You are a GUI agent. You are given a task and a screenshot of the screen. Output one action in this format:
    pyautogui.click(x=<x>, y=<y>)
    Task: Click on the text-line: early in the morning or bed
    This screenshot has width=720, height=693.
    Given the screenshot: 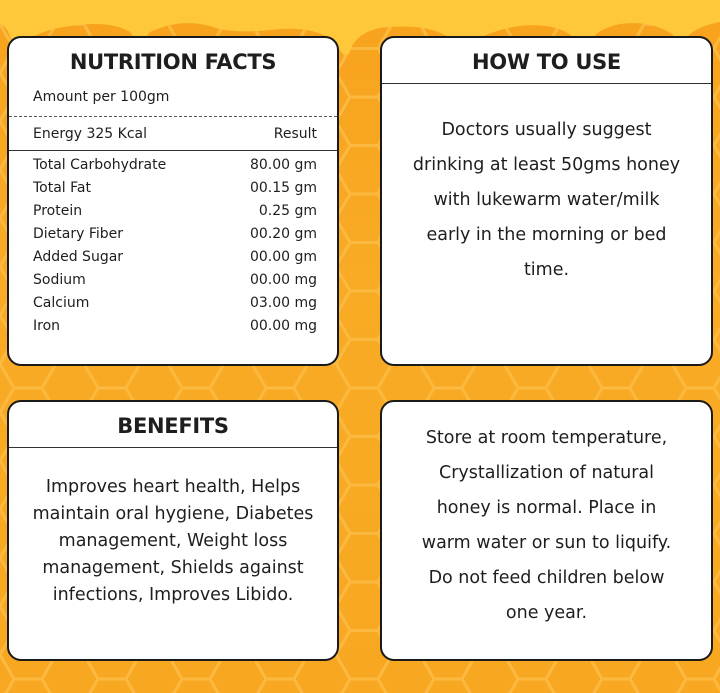 What is the action you would take?
    pyautogui.click(x=546, y=235)
    